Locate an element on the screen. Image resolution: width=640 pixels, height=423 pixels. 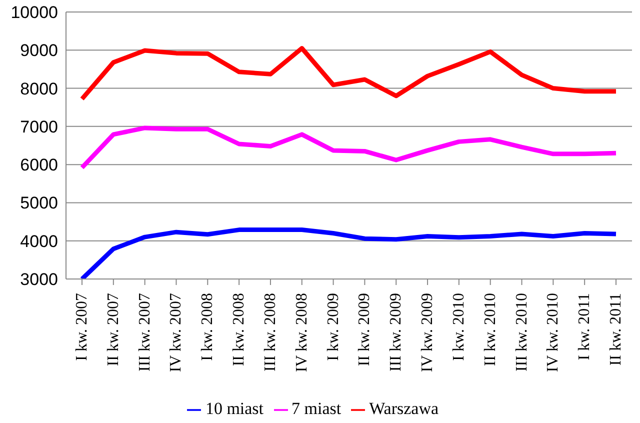
x-tick-label: IV kw. 2008 is located at coordinates (301, 332).